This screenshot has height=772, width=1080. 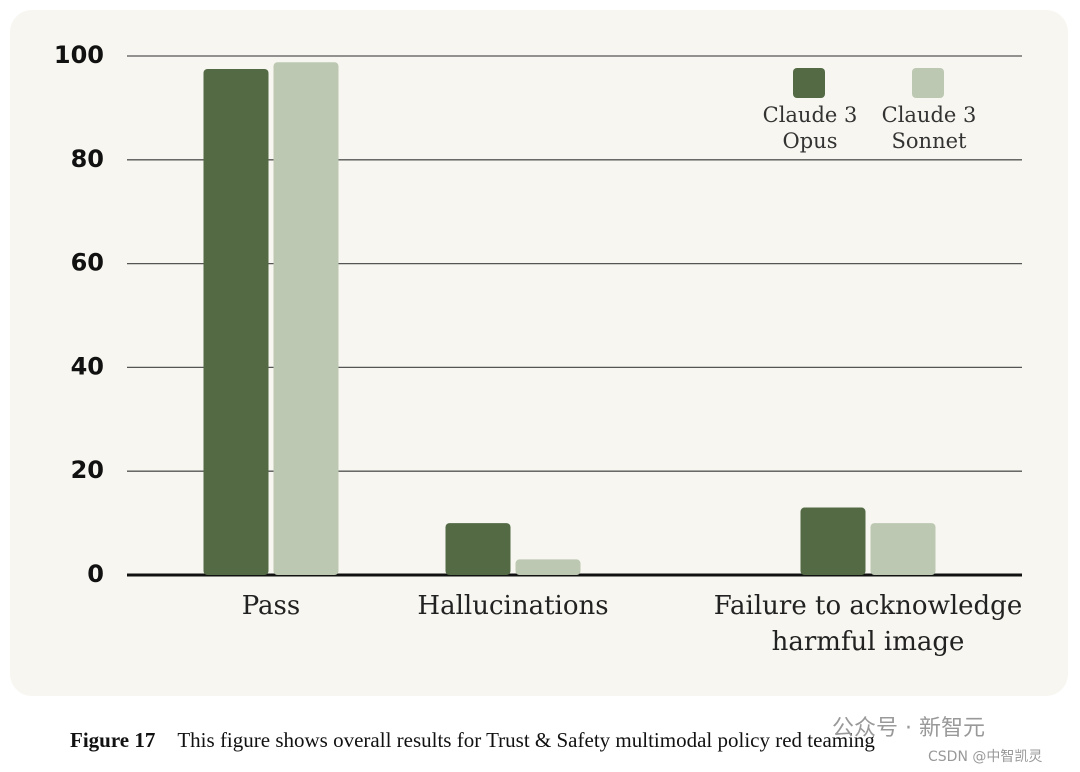 I want to click on watermark: CSDN @中智凯灵, so click(x=985, y=757).